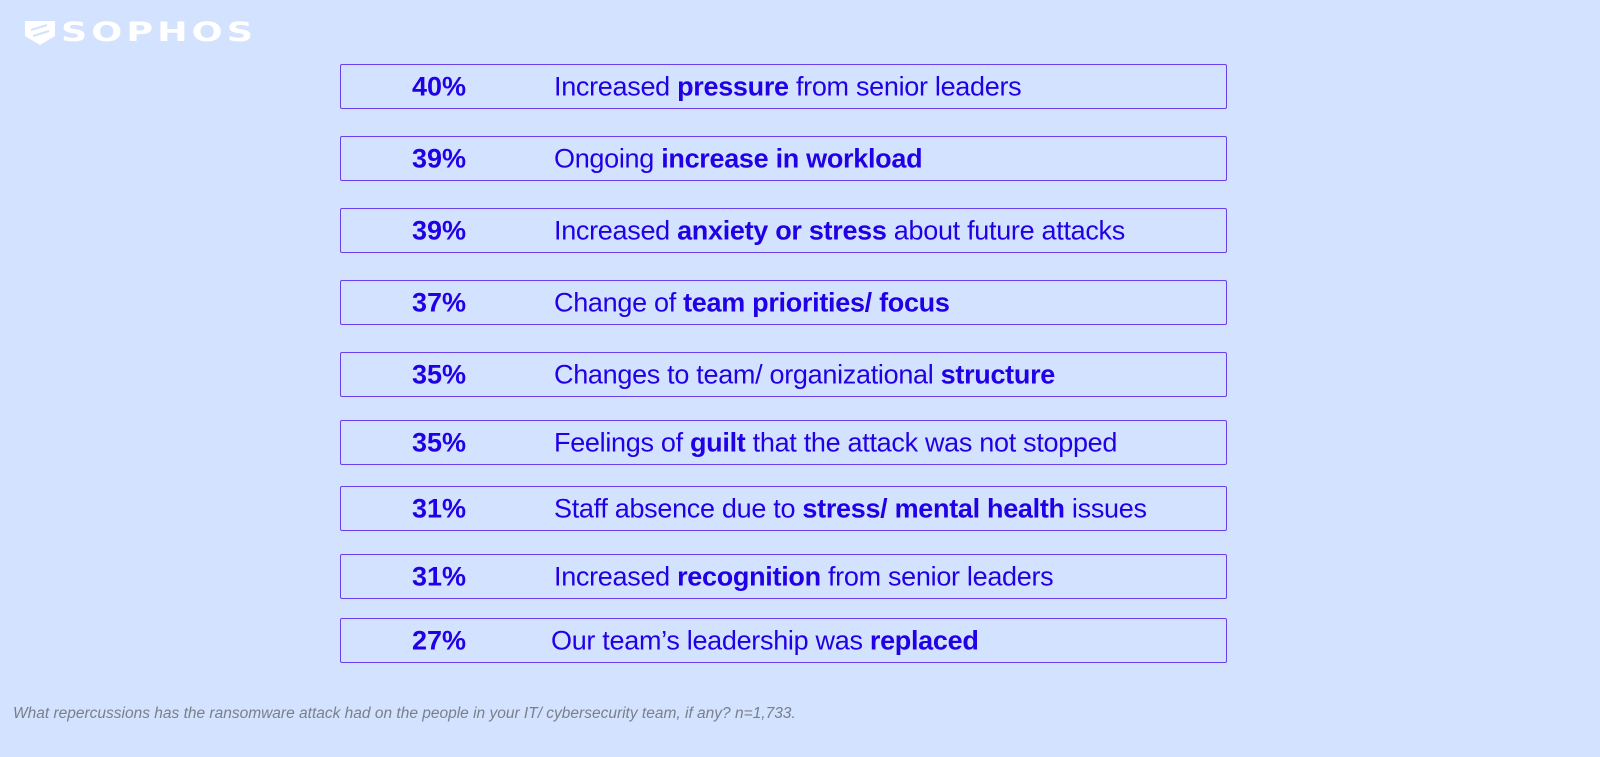  Describe the element at coordinates (749, 576) in the screenshot. I see `label-emphasis: recognition` at that location.